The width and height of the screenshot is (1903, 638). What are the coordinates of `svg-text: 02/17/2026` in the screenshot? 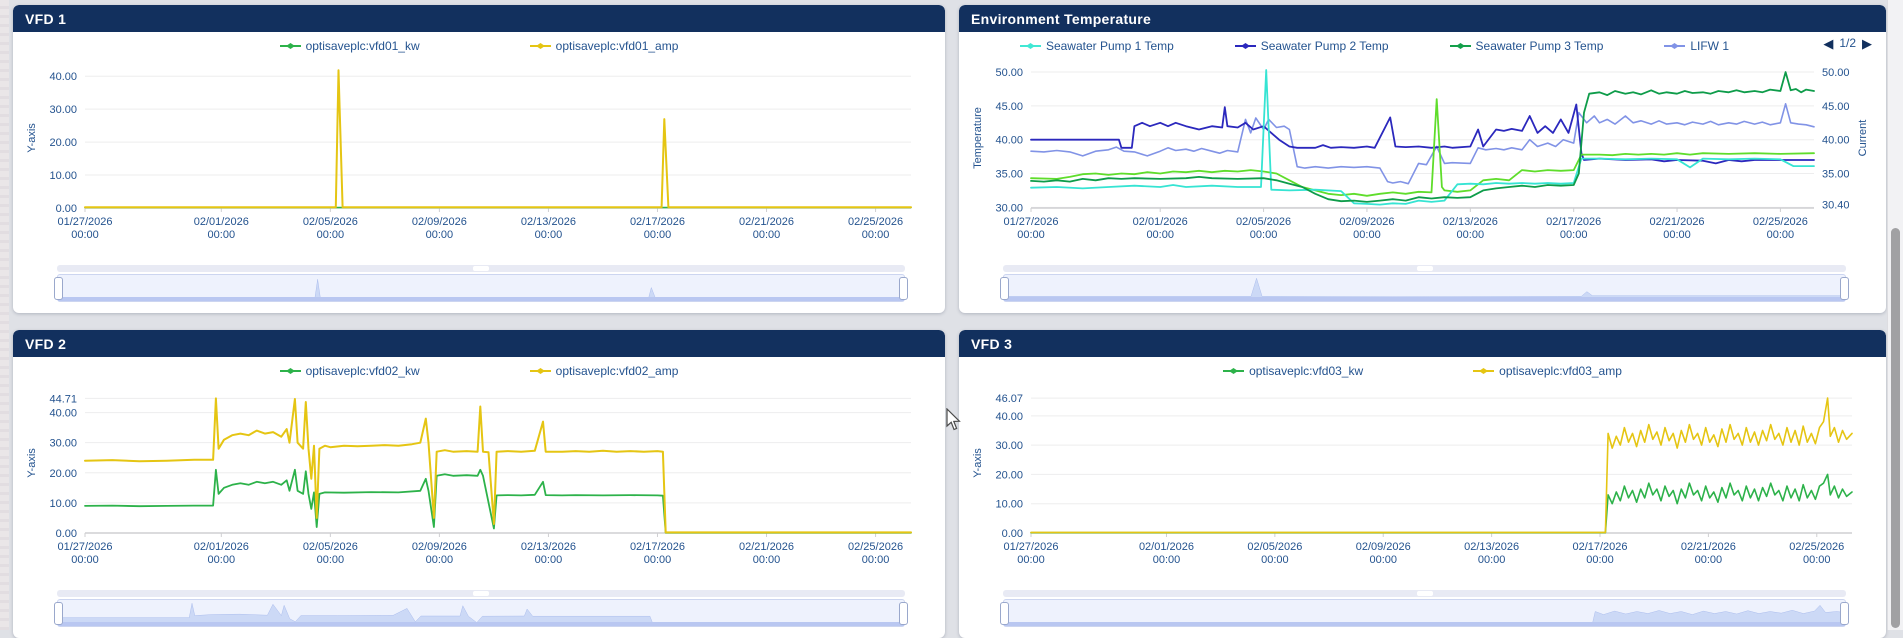 It's located at (657, 547).